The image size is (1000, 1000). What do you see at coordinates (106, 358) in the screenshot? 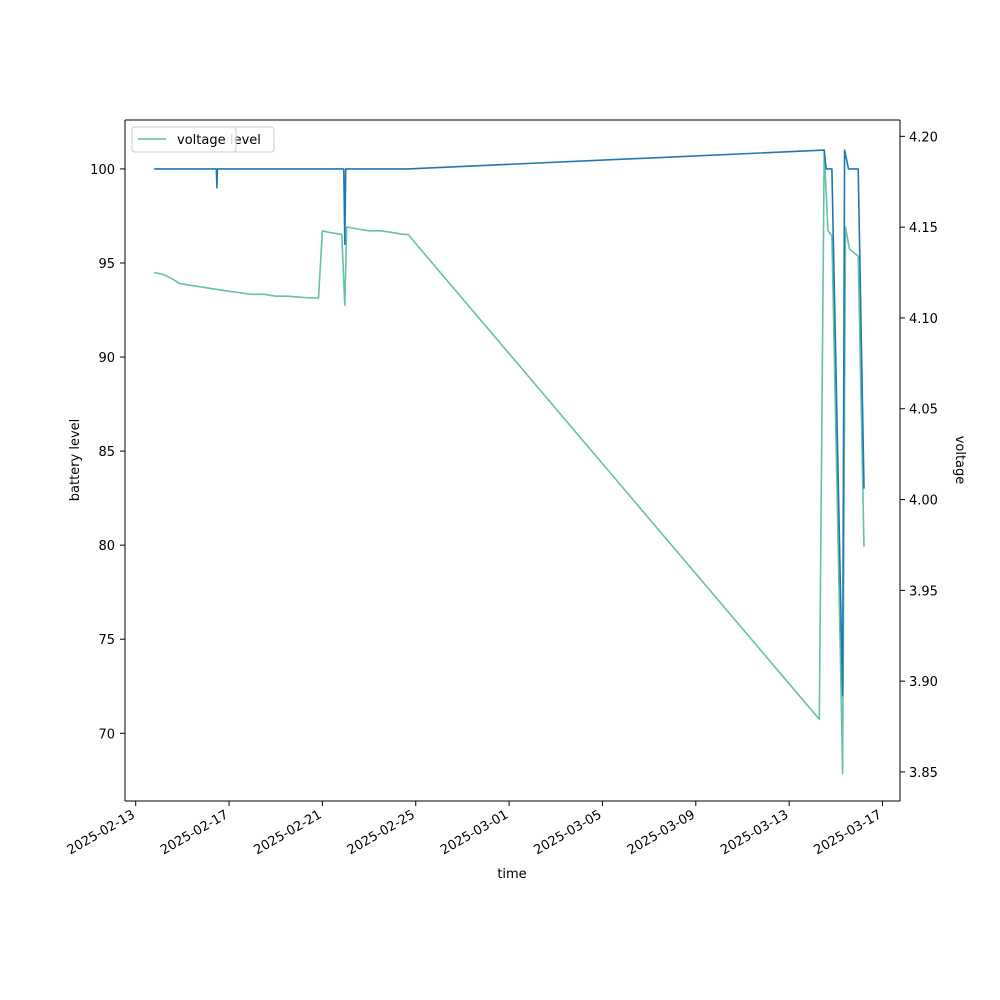
I see `y-tick-label: 90` at bounding box center [106, 358].